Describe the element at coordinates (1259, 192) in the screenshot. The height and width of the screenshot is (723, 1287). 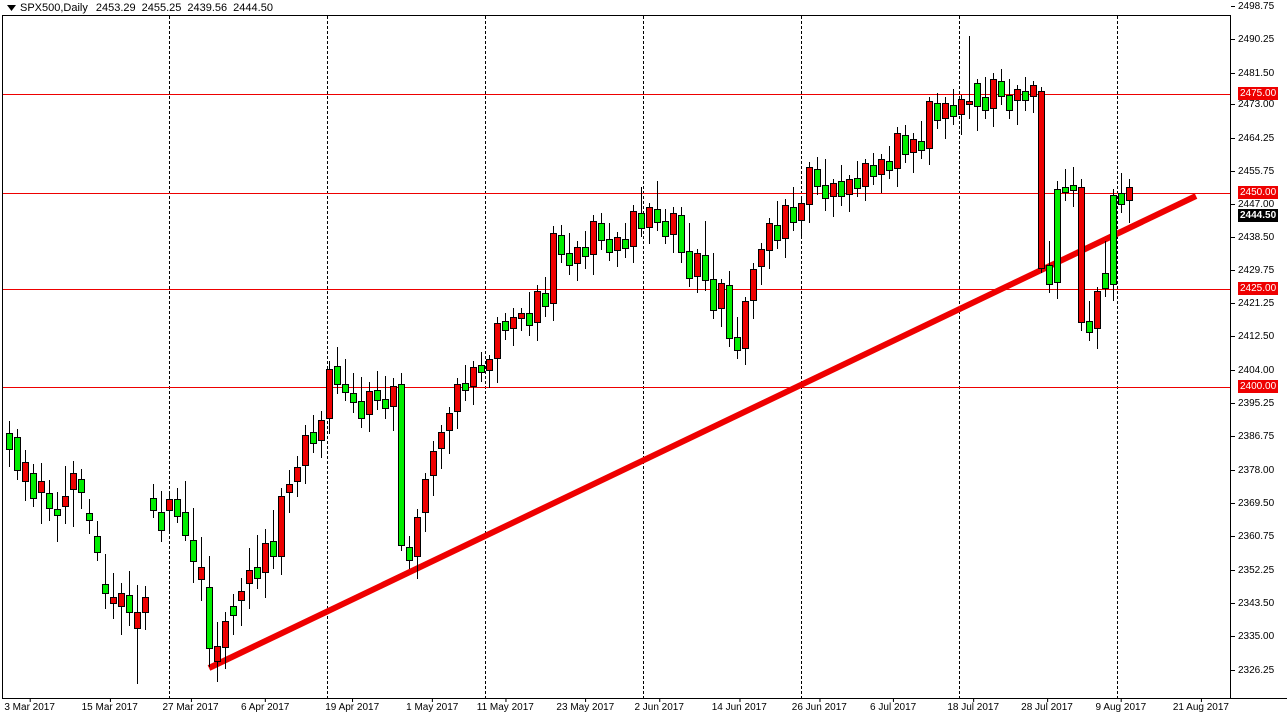
I see `price-axis-level-label: 2450.00` at that location.